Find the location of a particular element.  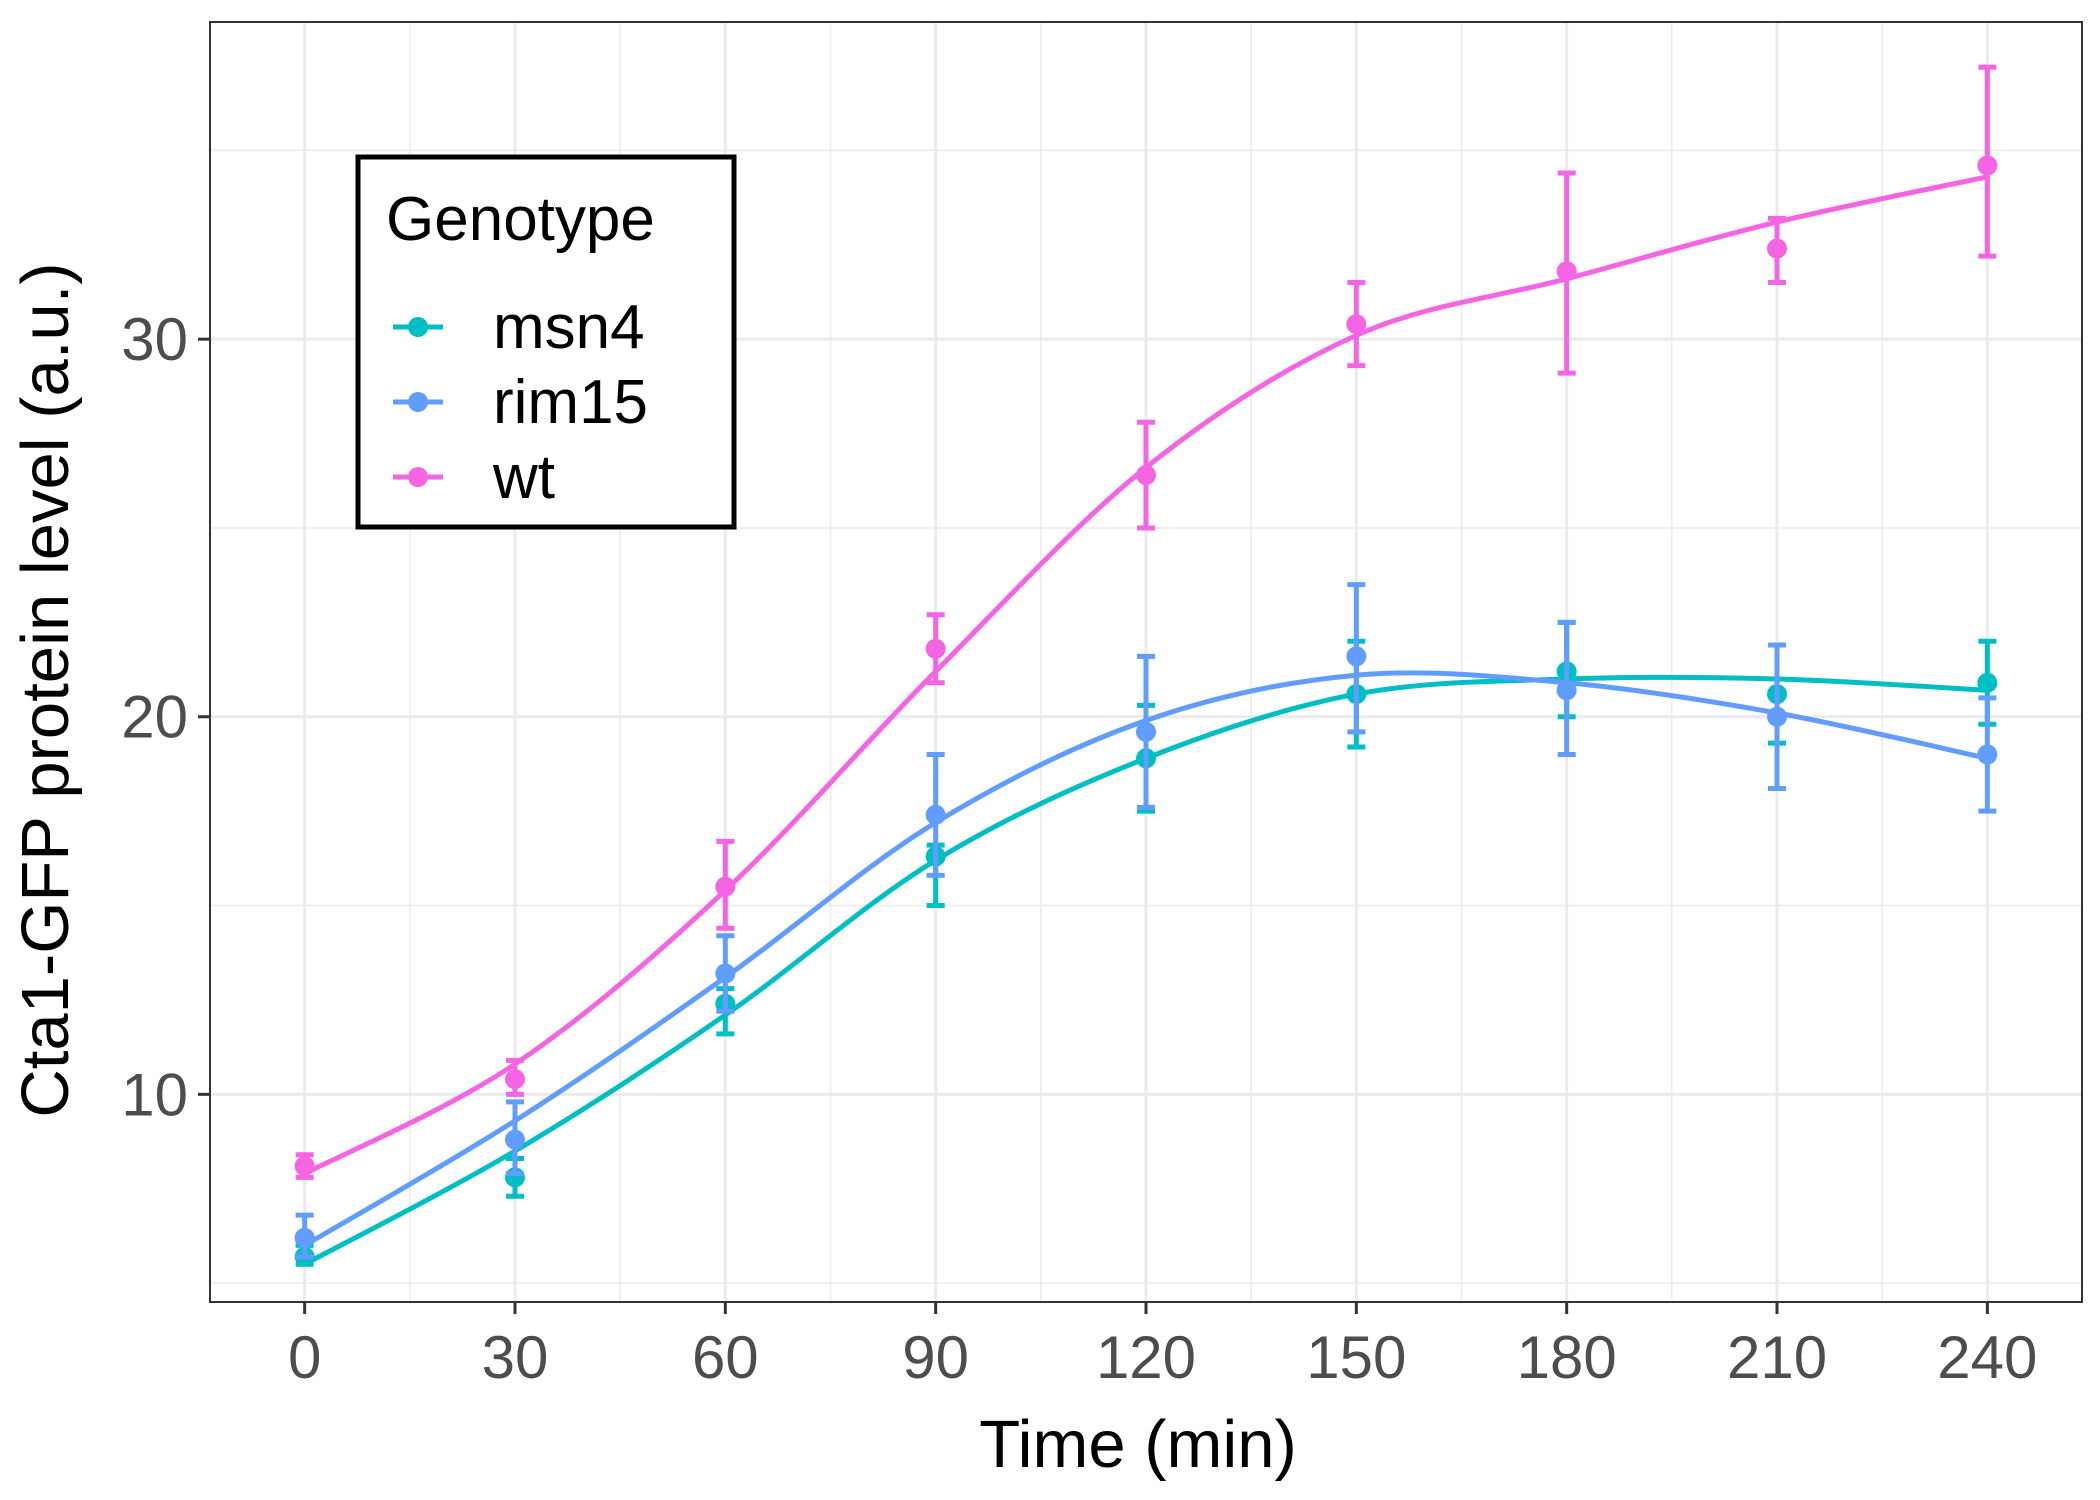

x-tick-label: 0 is located at coordinates (304, 1357).